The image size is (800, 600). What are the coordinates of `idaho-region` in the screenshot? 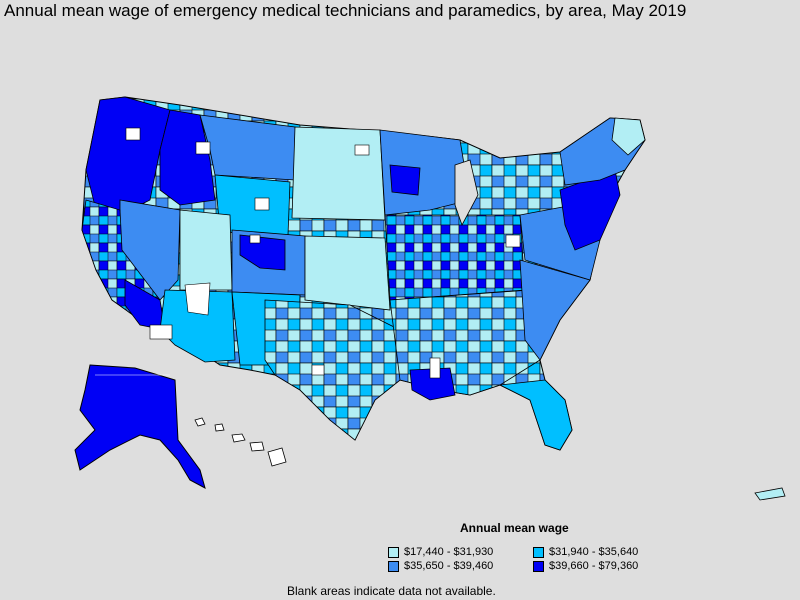 It's located at (187, 157).